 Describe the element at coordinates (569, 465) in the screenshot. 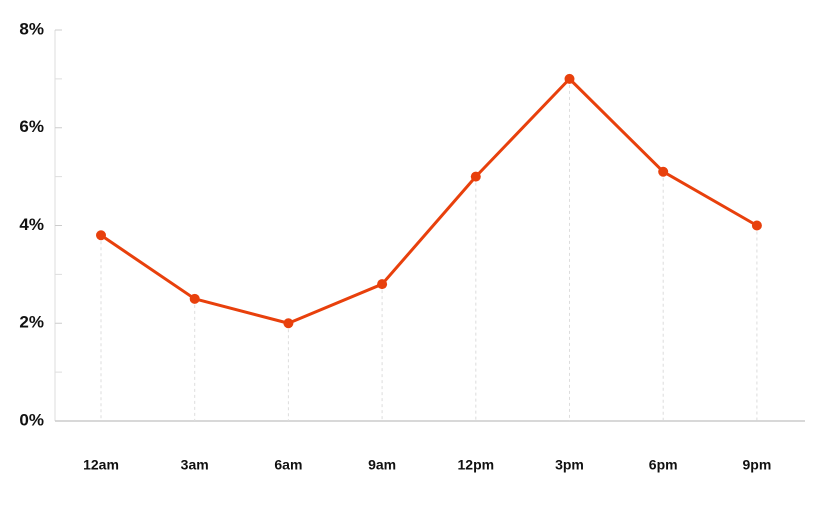

I see `x-tick-label: 3pm` at that location.